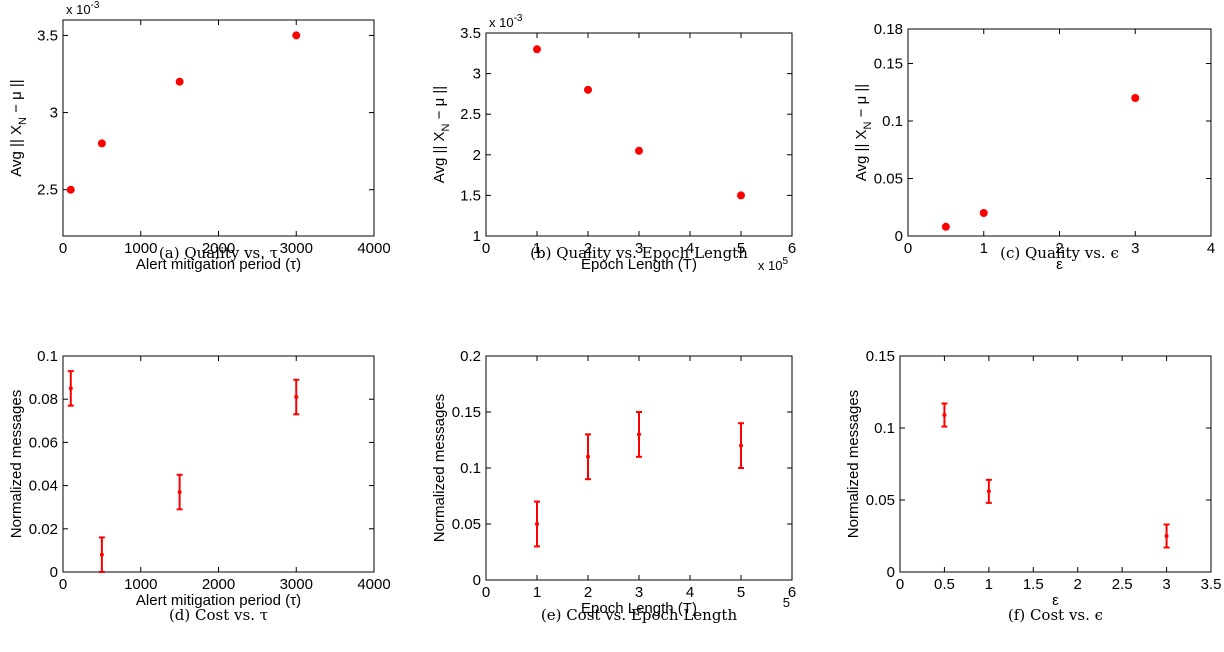  What do you see at coordinates (786, 602) in the screenshot?
I see `x-exponent-label: 5` at bounding box center [786, 602].